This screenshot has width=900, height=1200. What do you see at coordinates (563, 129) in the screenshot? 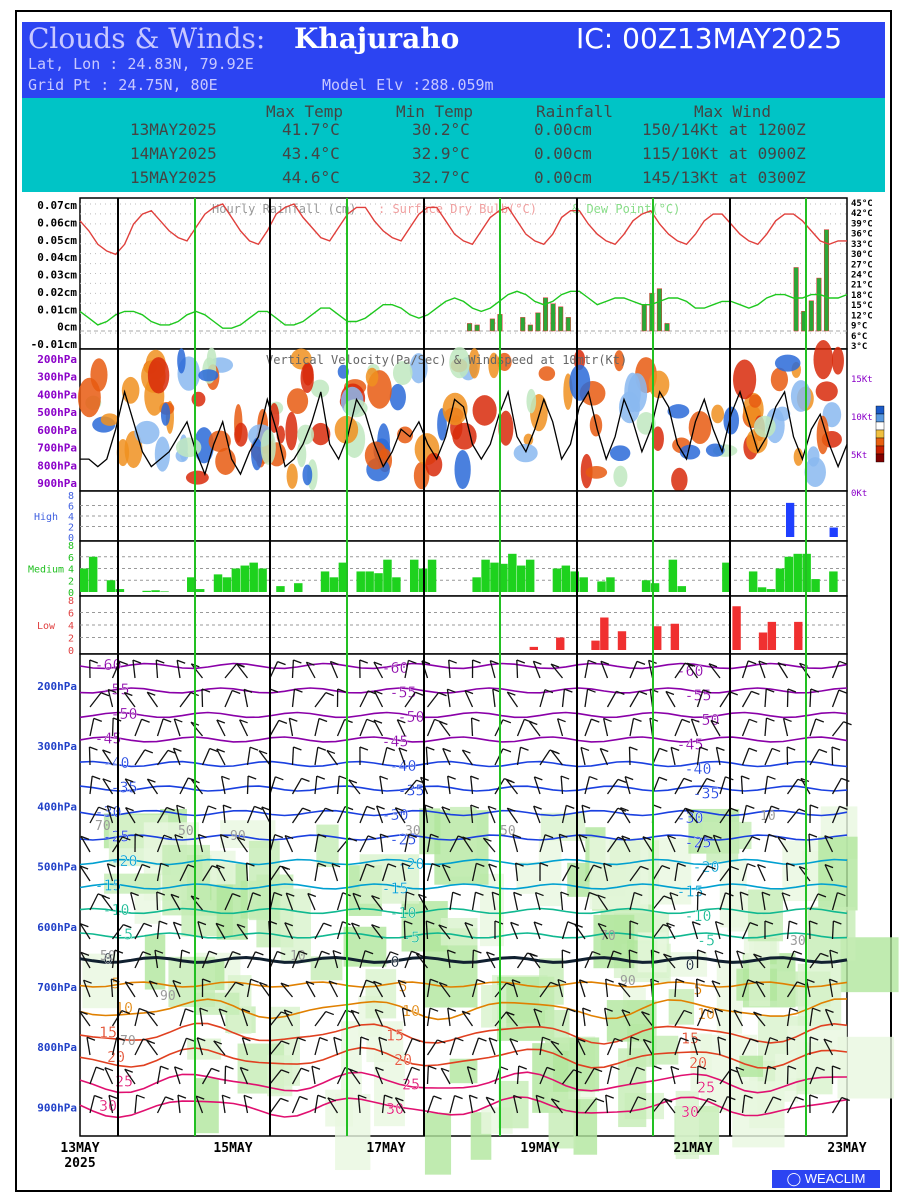
I see `row-rainfall: 0.00cm` at bounding box center [563, 129].